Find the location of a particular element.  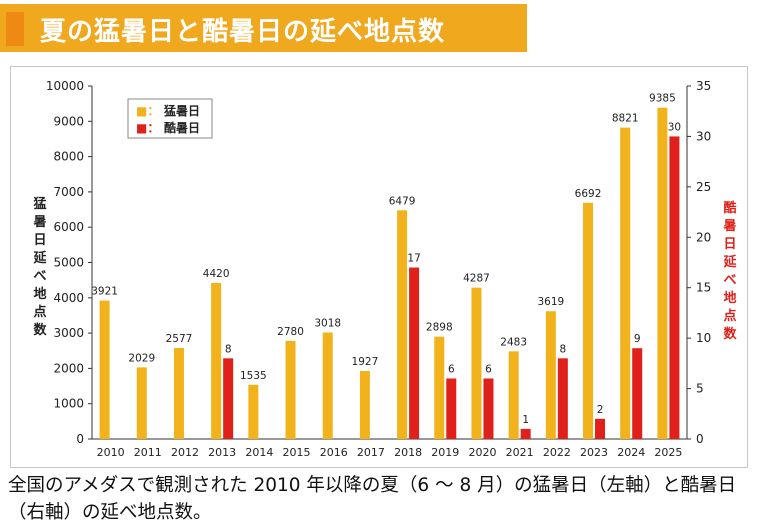

year-label: 2010 is located at coordinates (111, 452).